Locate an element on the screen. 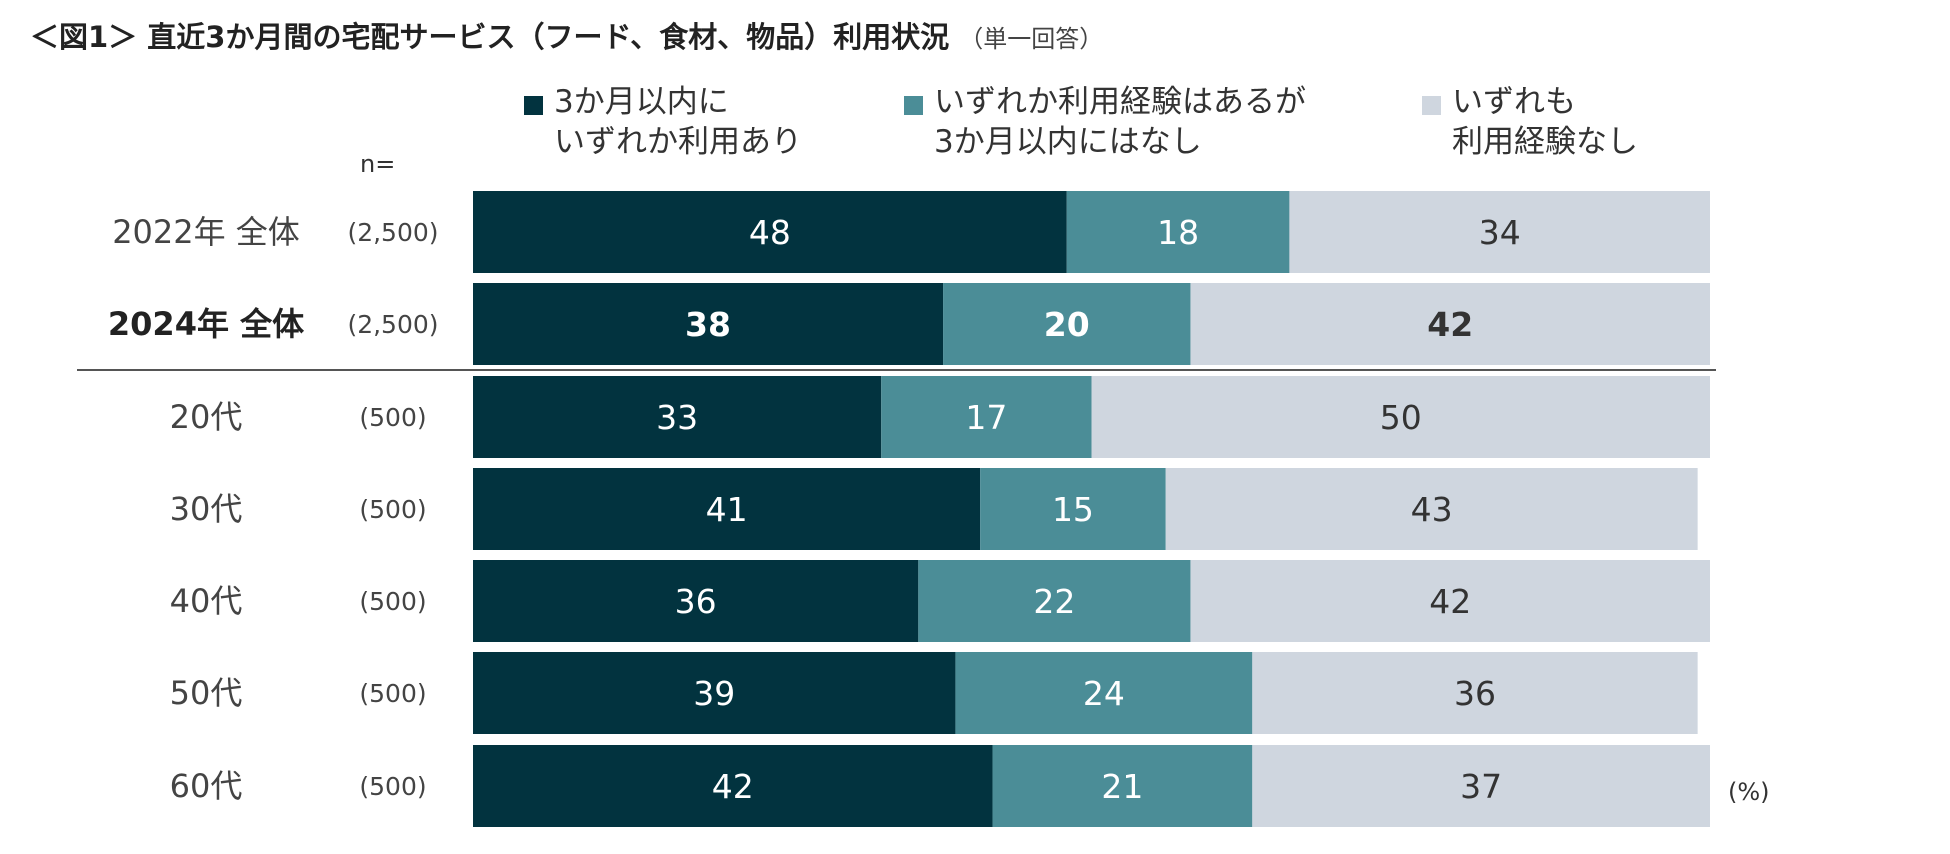  data-label: 50 is located at coordinates (1401, 417).